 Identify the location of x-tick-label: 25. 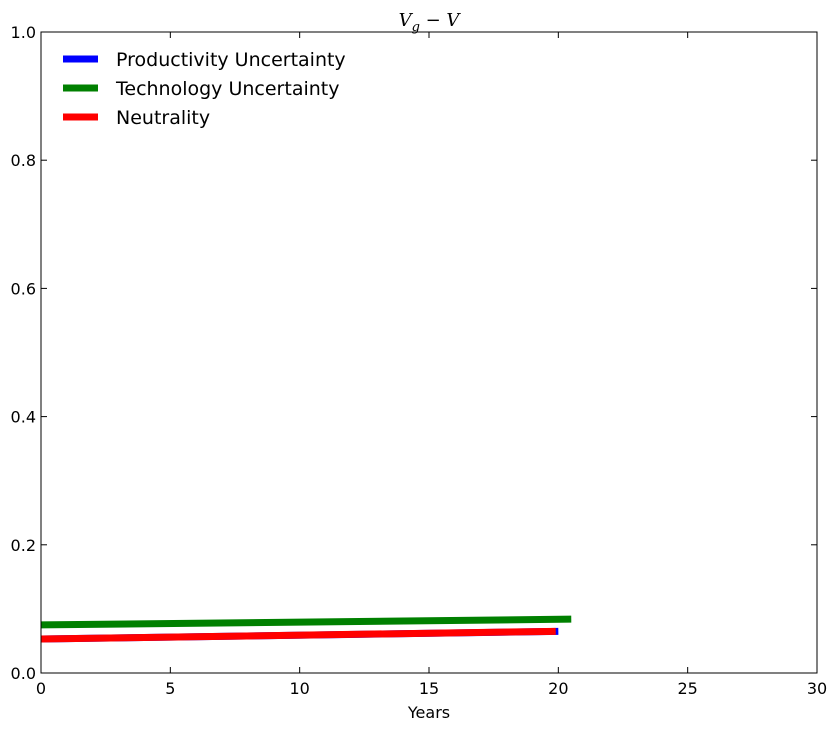
(687, 688).